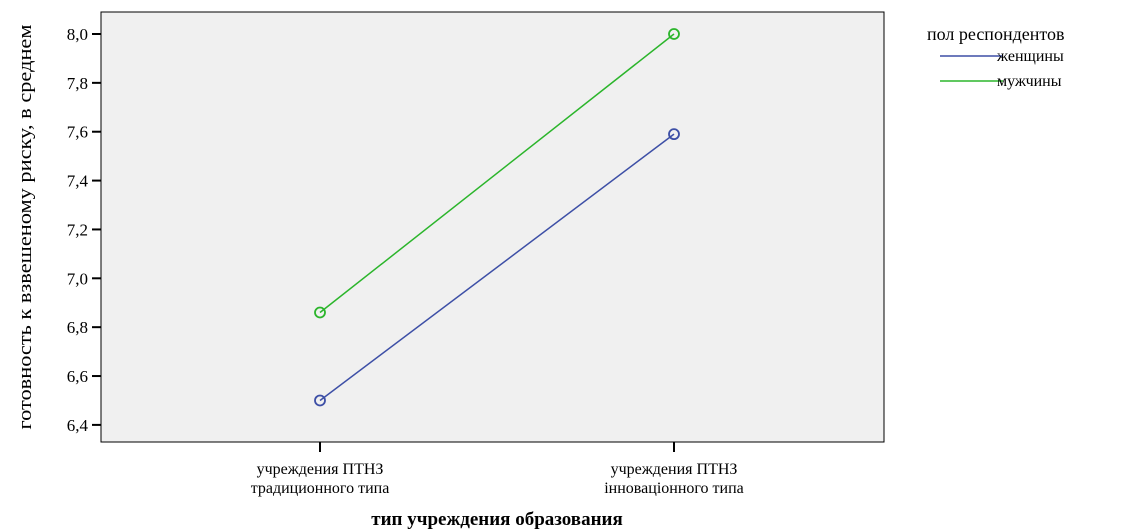 This screenshot has width=1145, height=532. Describe the element at coordinates (77, 327) in the screenshot. I see `y-tick-label: 6,8` at that location.